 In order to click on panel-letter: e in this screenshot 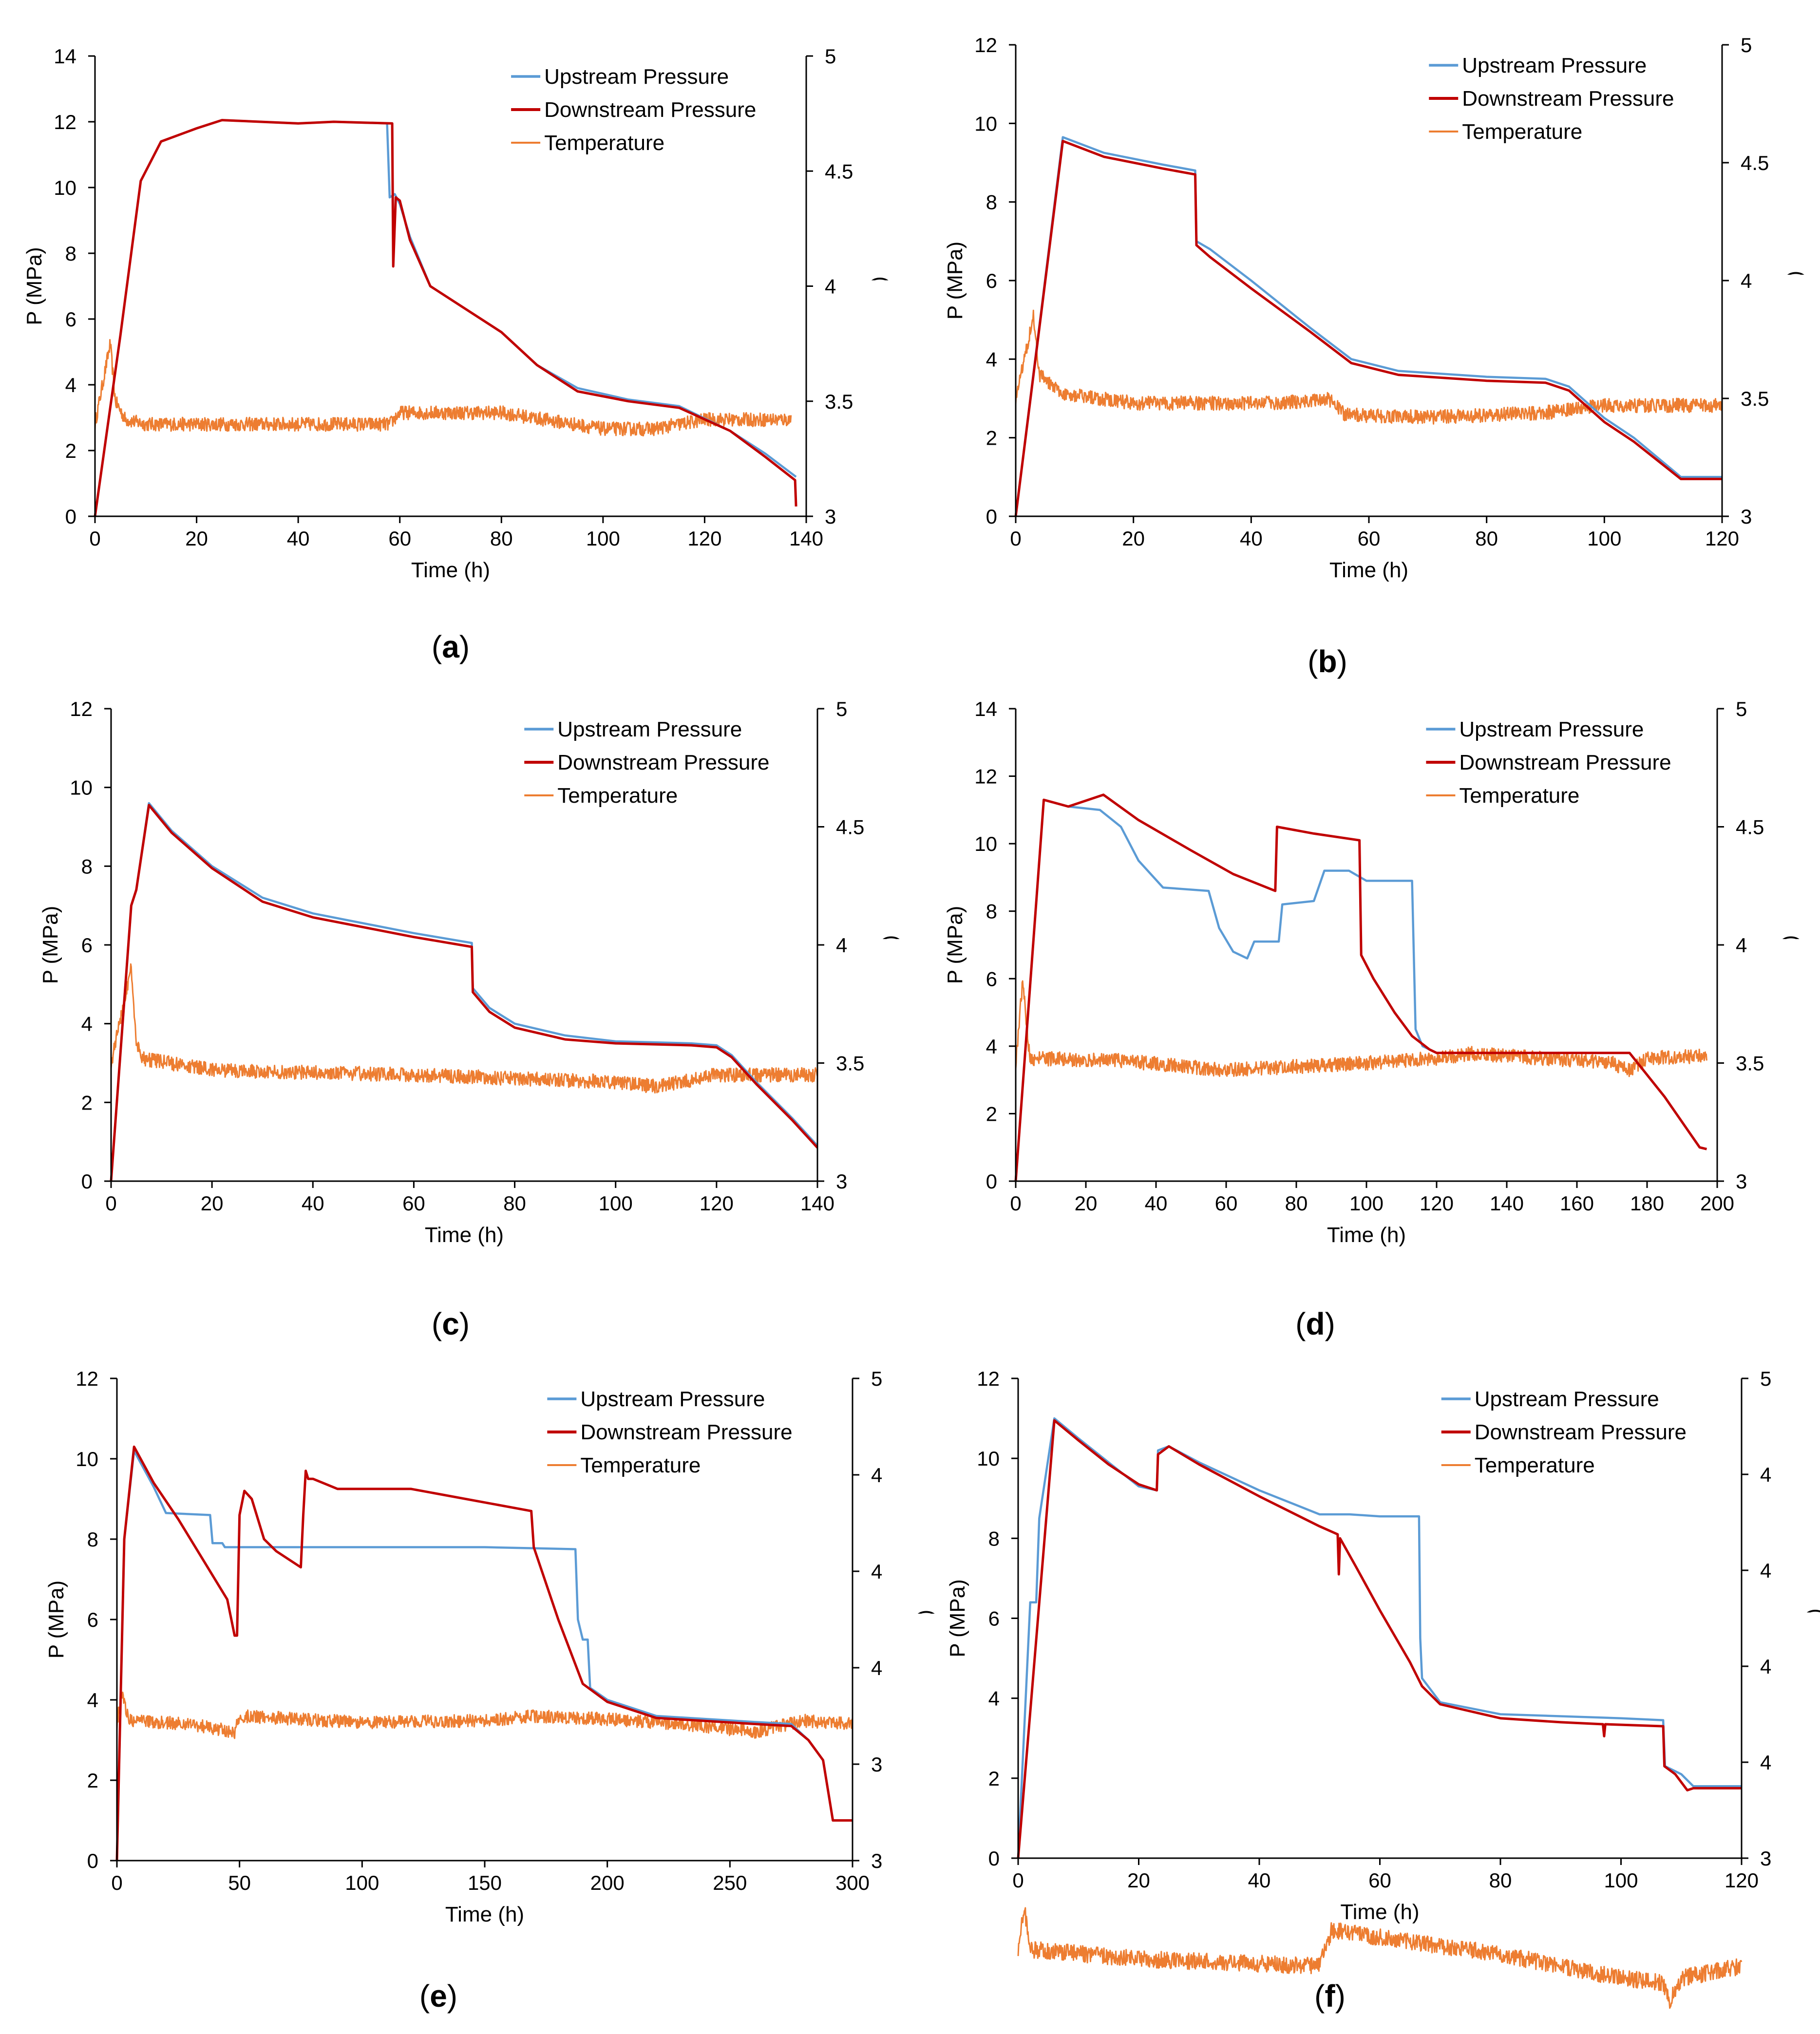, I will do `click(438, 1996)`.